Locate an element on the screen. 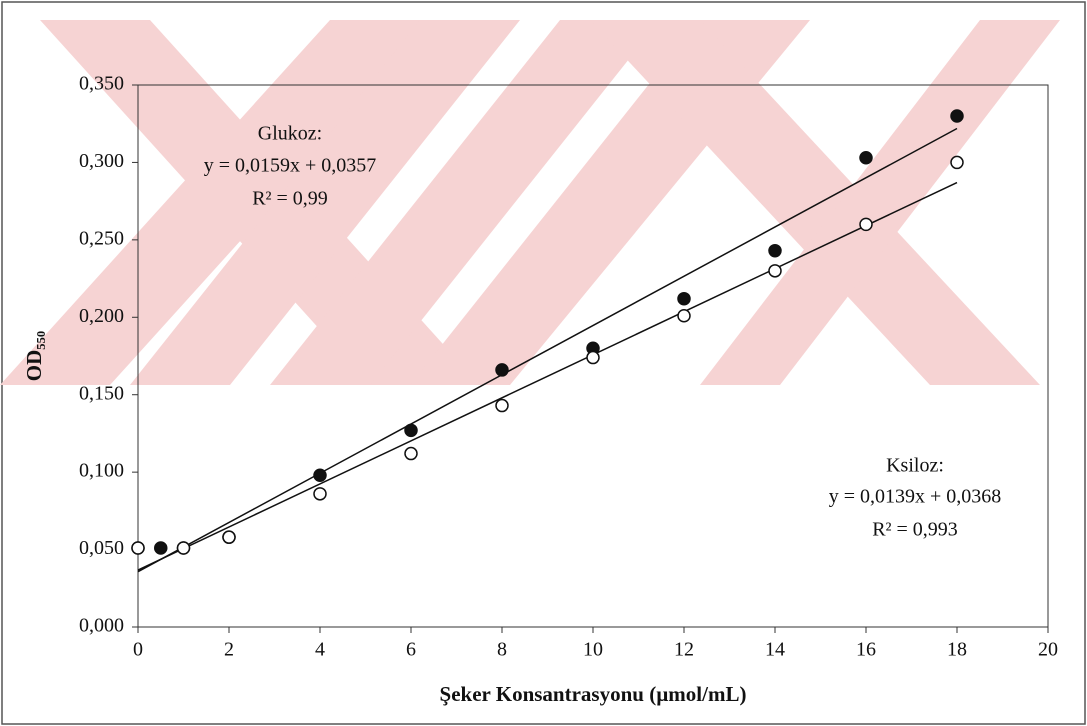 The height and width of the screenshot is (726, 1087). x-tick-label: 20 is located at coordinates (1048, 650).